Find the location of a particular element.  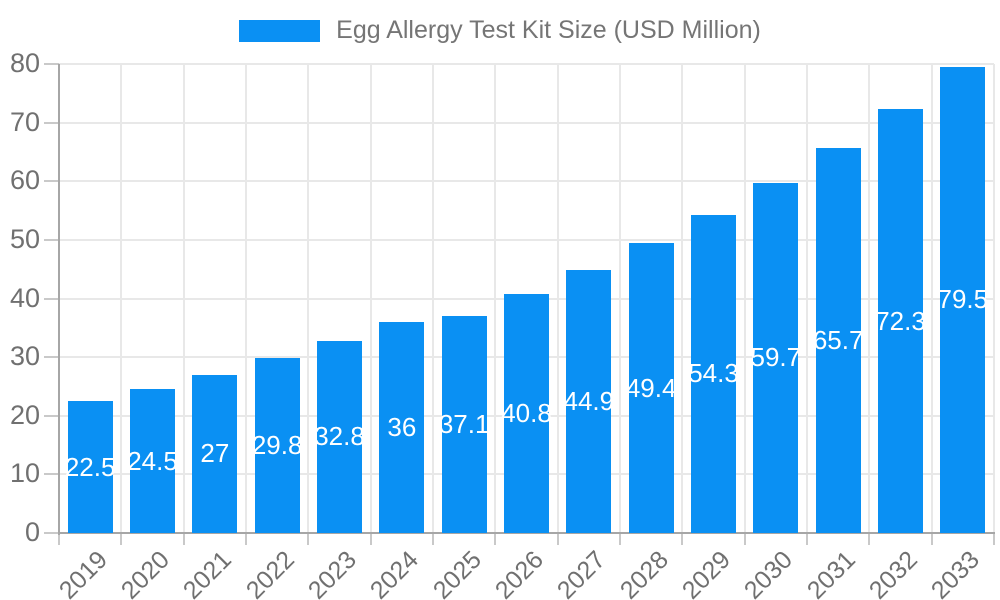

x-tick-label: 2021 is located at coordinates (208, 572).